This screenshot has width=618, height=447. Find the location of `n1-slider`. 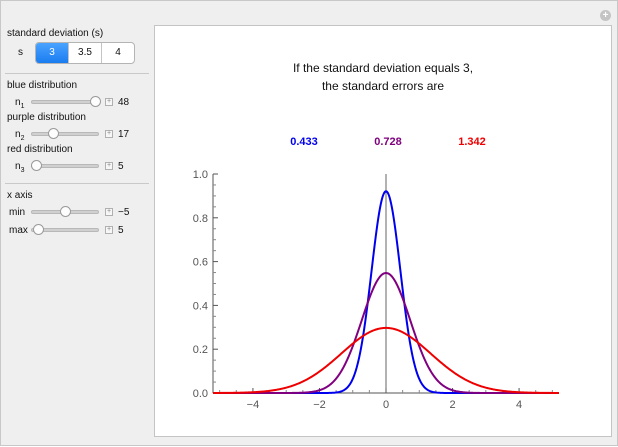

n1-slider is located at coordinates (65, 102).